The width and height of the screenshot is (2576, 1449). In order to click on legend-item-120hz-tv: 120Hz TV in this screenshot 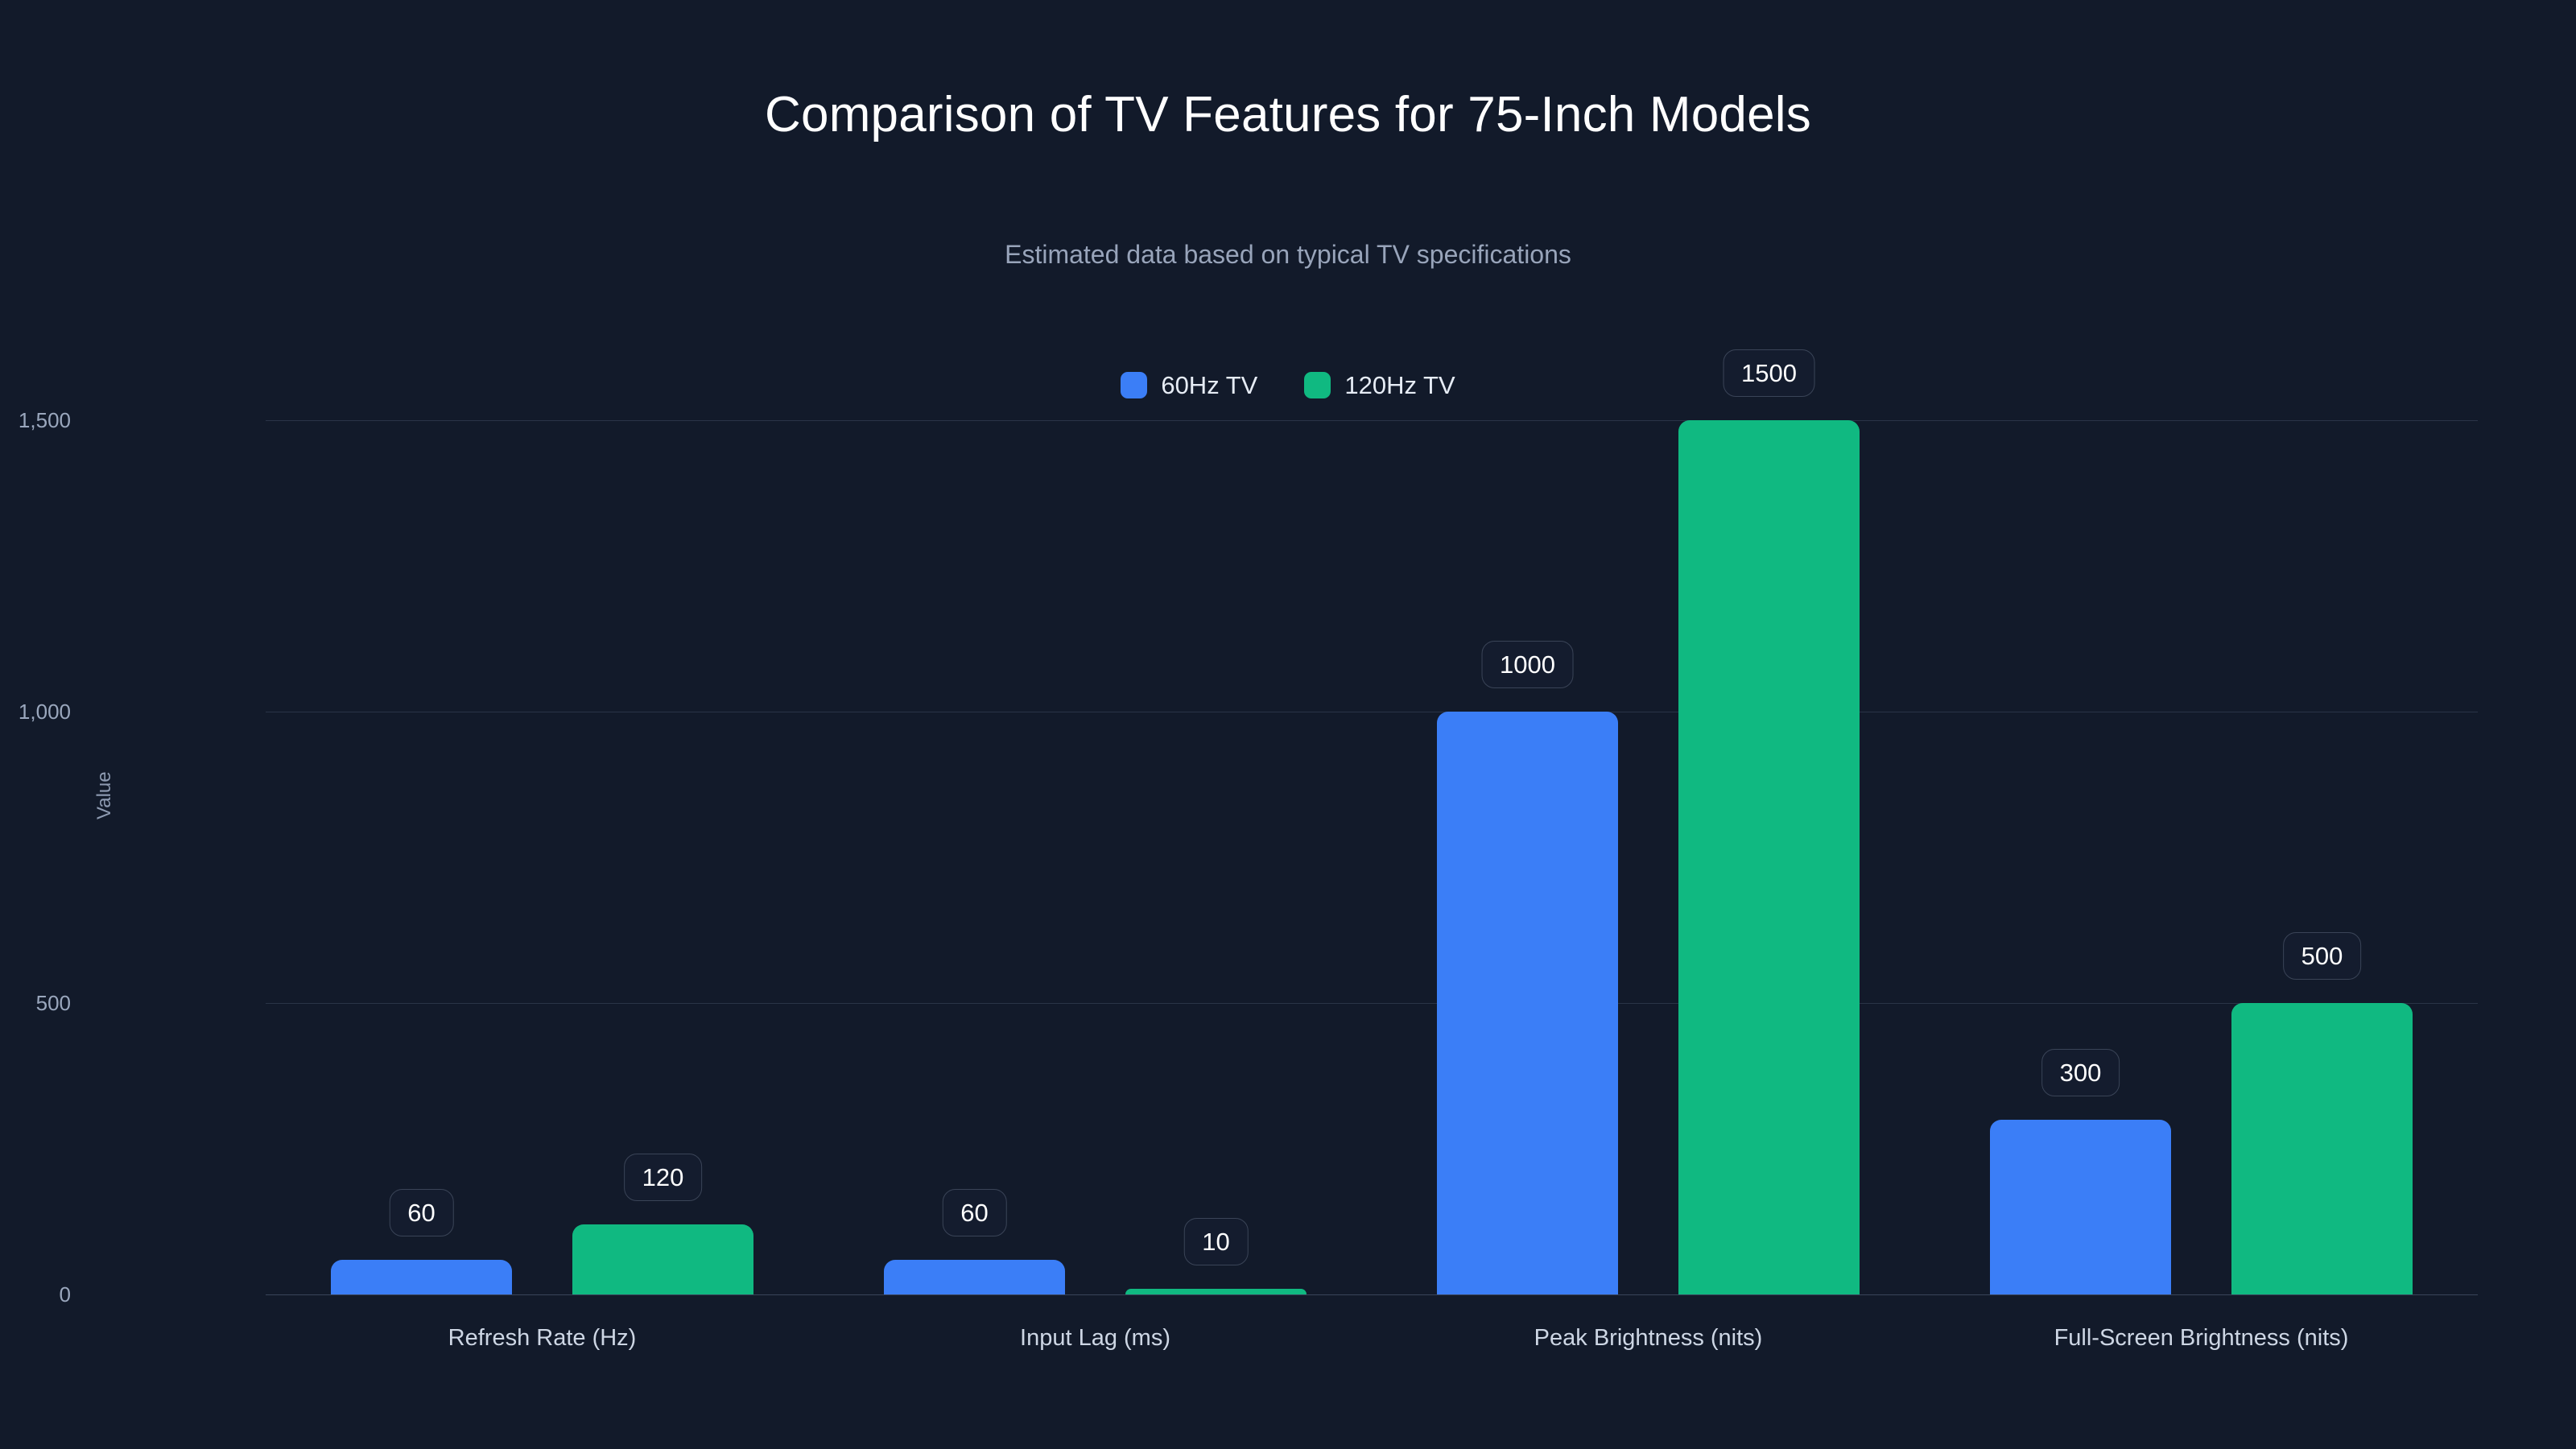, I will do `click(1379, 385)`.